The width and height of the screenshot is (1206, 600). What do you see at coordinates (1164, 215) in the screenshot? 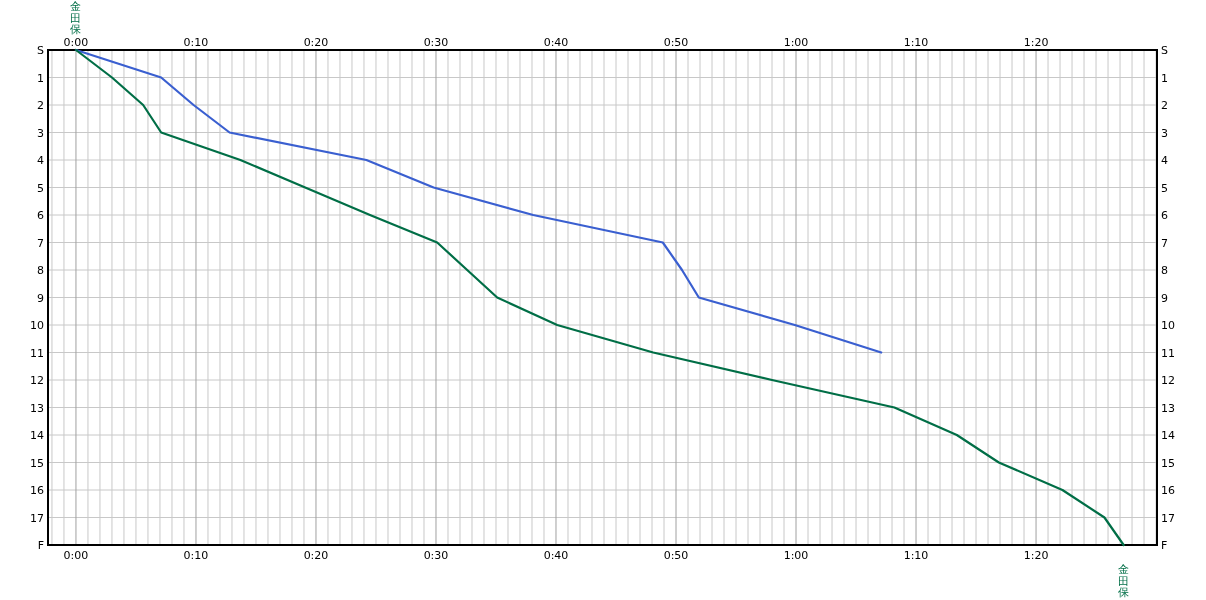
I see `category-label: 6` at bounding box center [1164, 215].